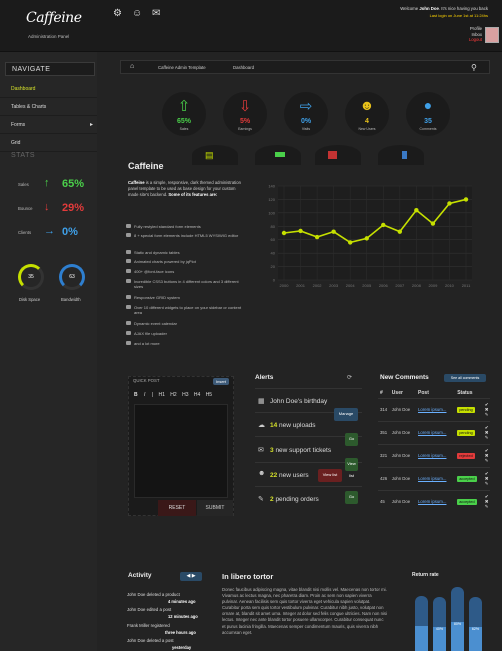 The width and height of the screenshot is (502, 651). I want to click on status-badge: accepted, so click(467, 501).